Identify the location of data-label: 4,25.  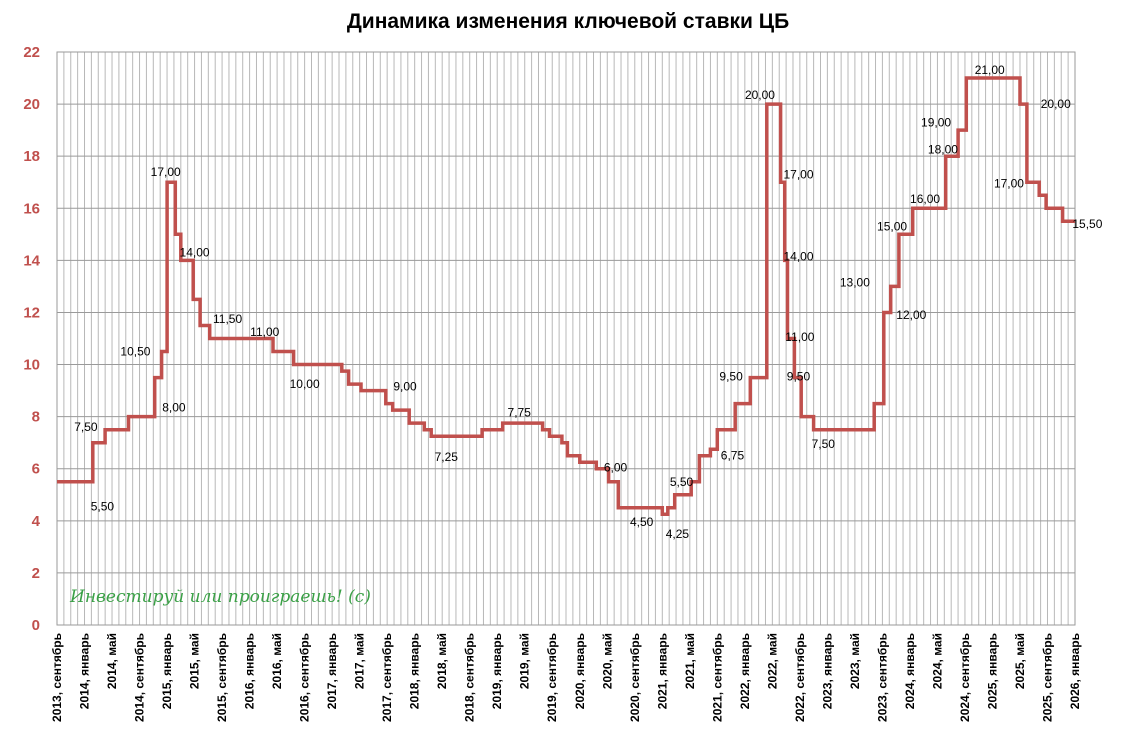
(678, 534).